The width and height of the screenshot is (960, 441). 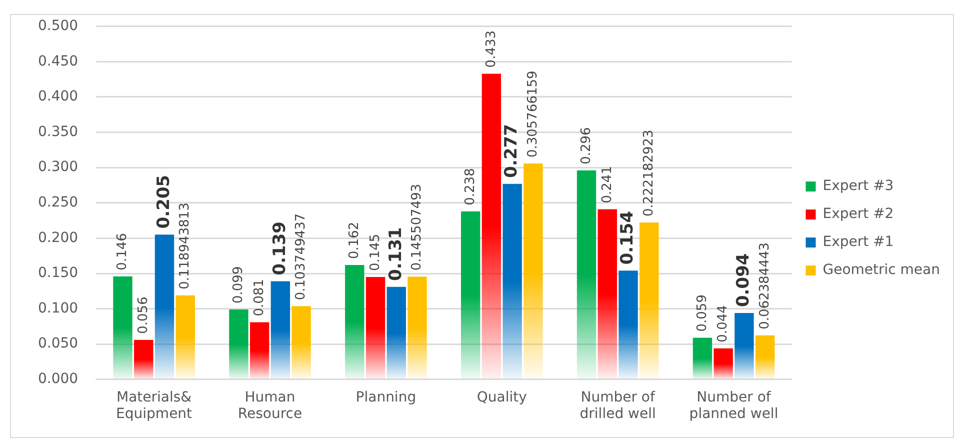 I want to click on legend-label: Expert #3, so click(x=858, y=186).